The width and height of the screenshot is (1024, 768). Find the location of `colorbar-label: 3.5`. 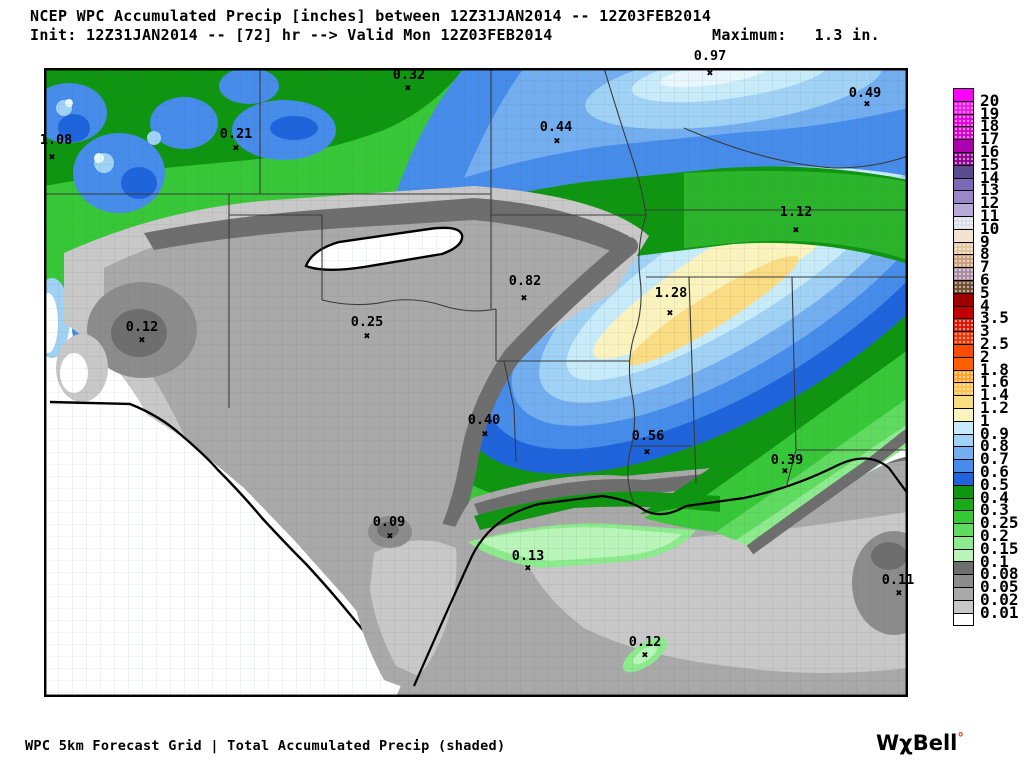

colorbar-label: 3.5 is located at coordinates (994, 318).